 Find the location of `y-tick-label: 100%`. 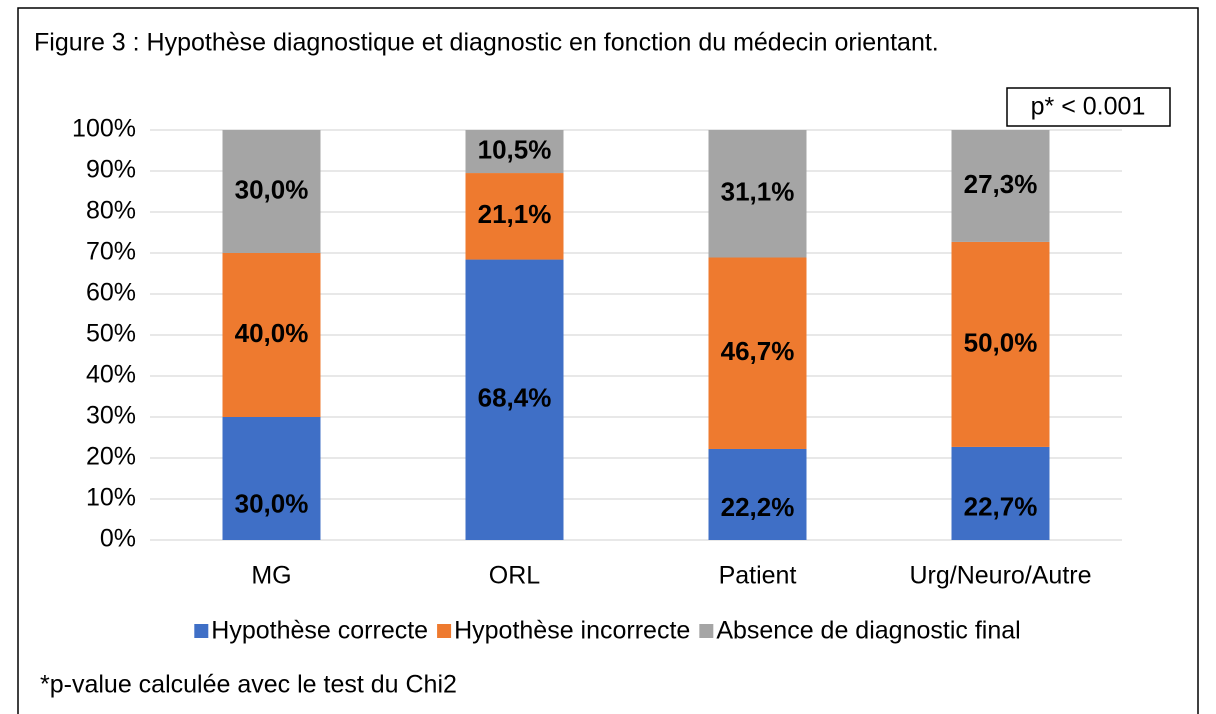

y-tick-label: 100% is located at coordinates (104, 129).